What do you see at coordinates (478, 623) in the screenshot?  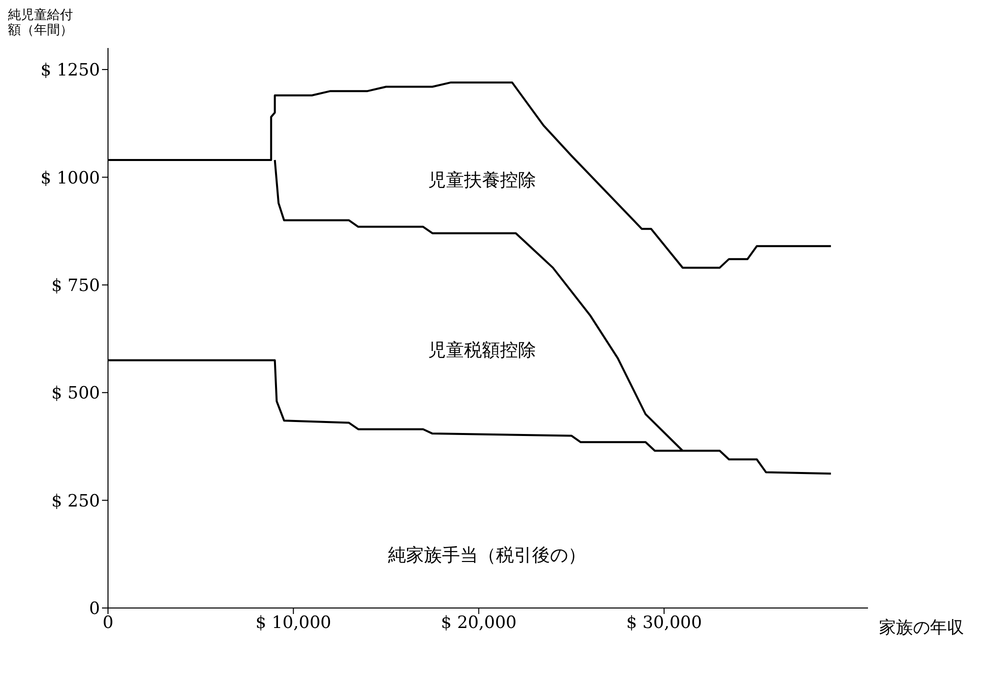 I see `x-tick-label: $ 20,000` at bounding box center [478, 623].